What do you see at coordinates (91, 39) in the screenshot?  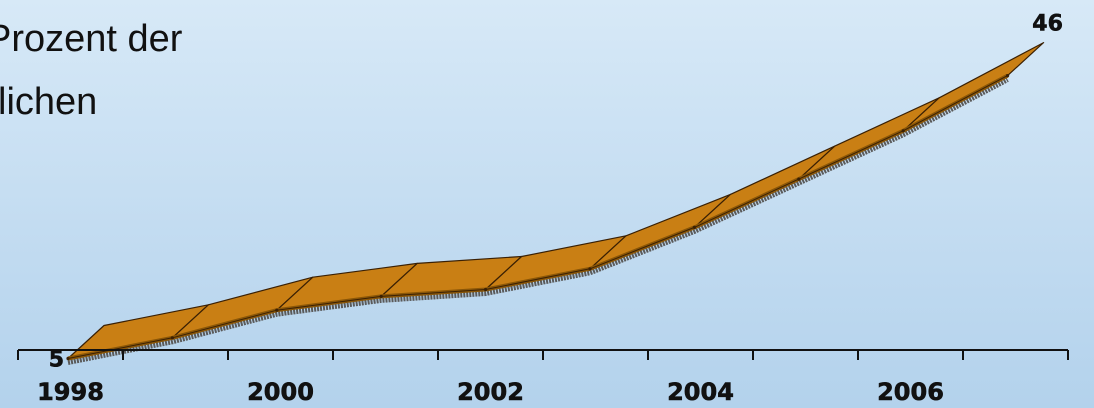 I see `chart-title-line-1: Prozent der` at bounding box center [91, 39].